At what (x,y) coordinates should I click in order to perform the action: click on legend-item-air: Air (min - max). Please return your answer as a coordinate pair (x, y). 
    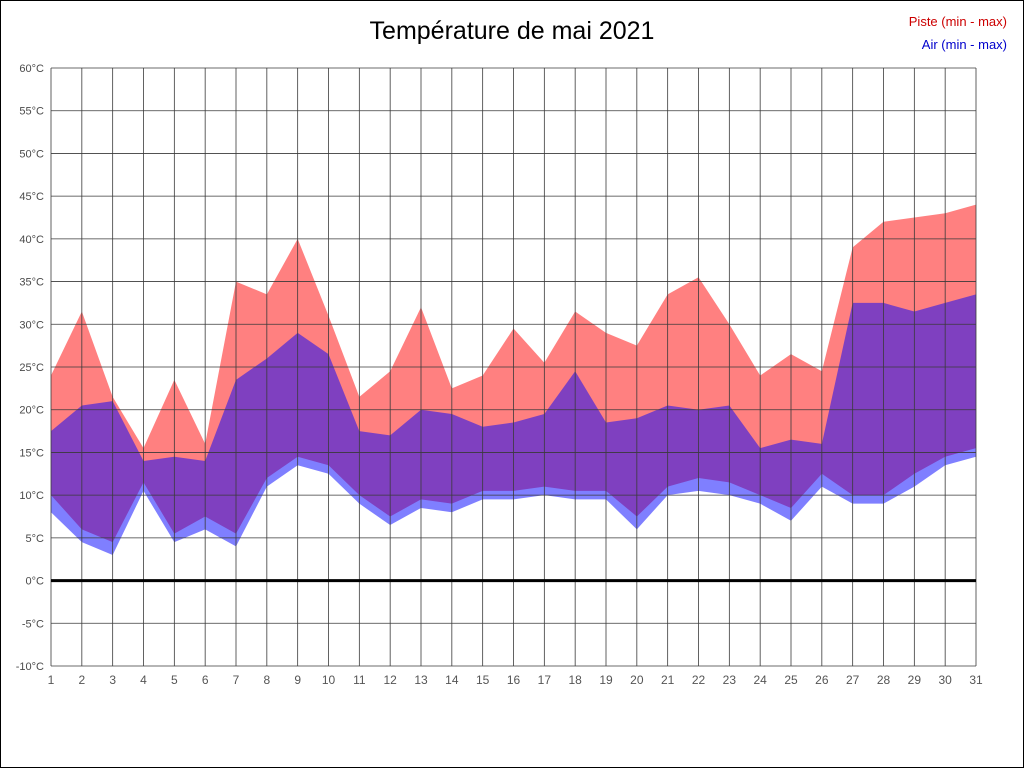
    Looking at the image, I should click on (964, 44).